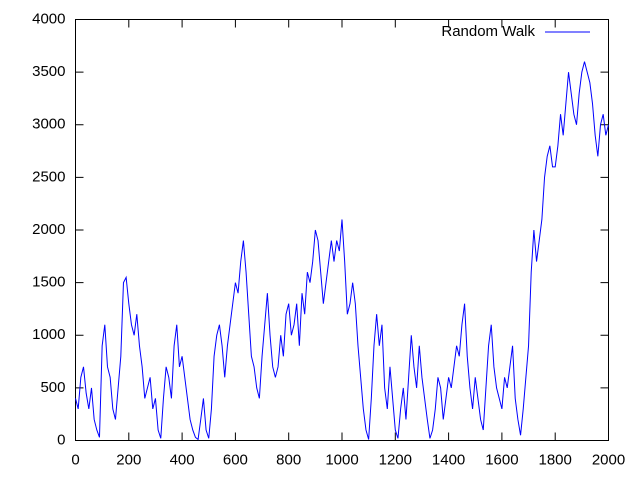 This screenshot has height=480, width=640. What do you see at coordinates (48, 124) in the screenshot?
I see `y-tick-label: 3000` at bounding box center [48, 124].